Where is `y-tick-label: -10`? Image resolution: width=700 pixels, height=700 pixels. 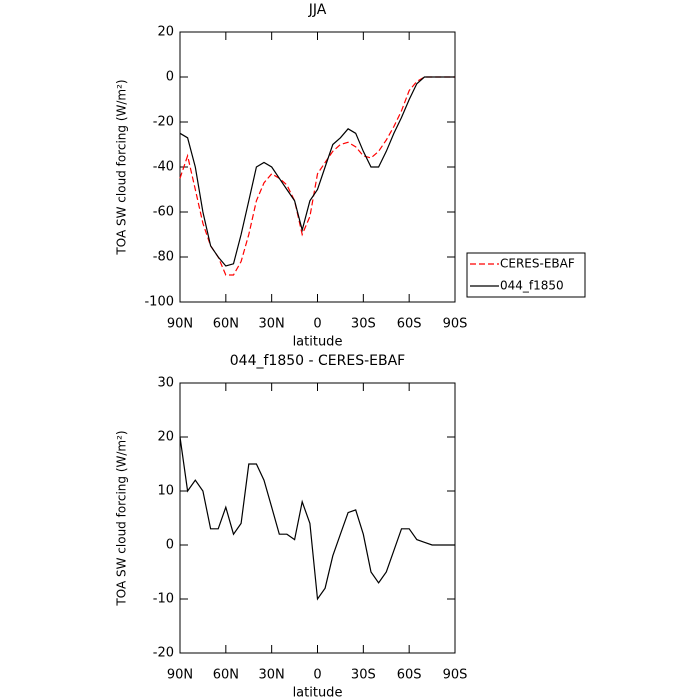
y-tick-label: -10 is located at coordinates (163, 599).